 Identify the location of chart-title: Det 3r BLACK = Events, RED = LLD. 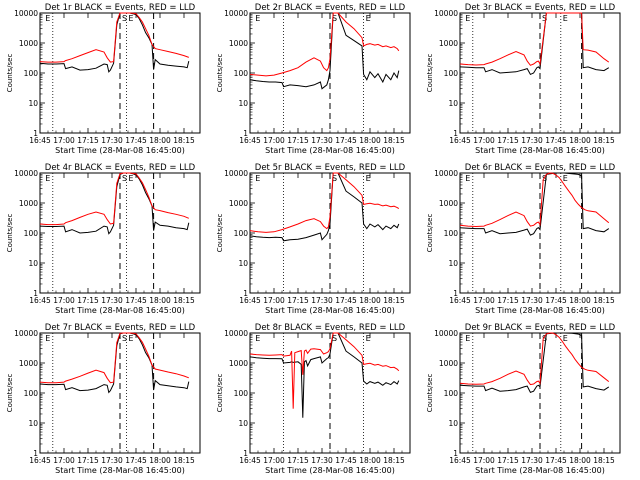
(540, 8).